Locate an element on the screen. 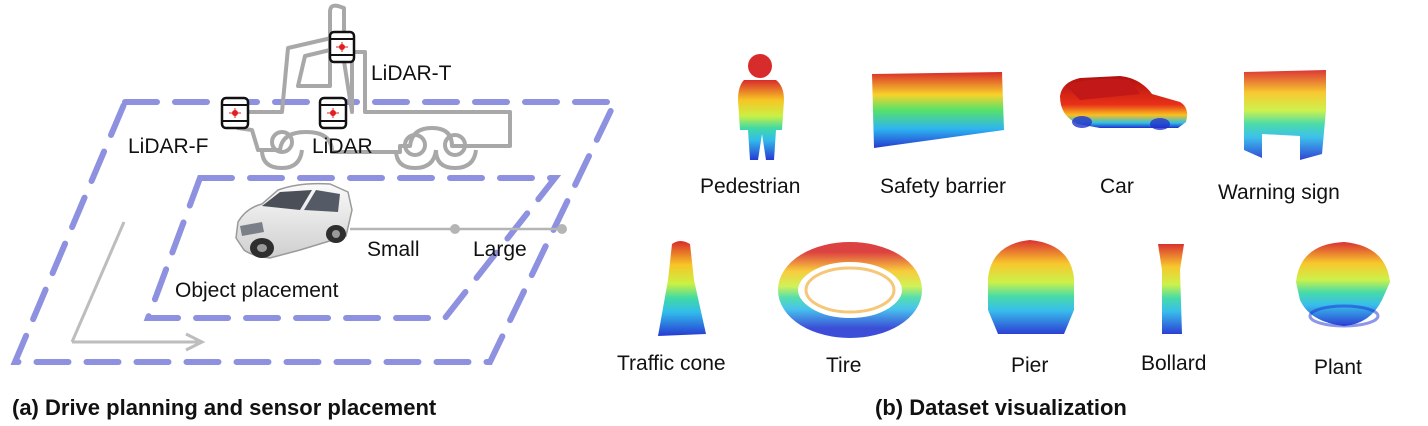  zone-large-label: Large is located at coordinates (500, 249).